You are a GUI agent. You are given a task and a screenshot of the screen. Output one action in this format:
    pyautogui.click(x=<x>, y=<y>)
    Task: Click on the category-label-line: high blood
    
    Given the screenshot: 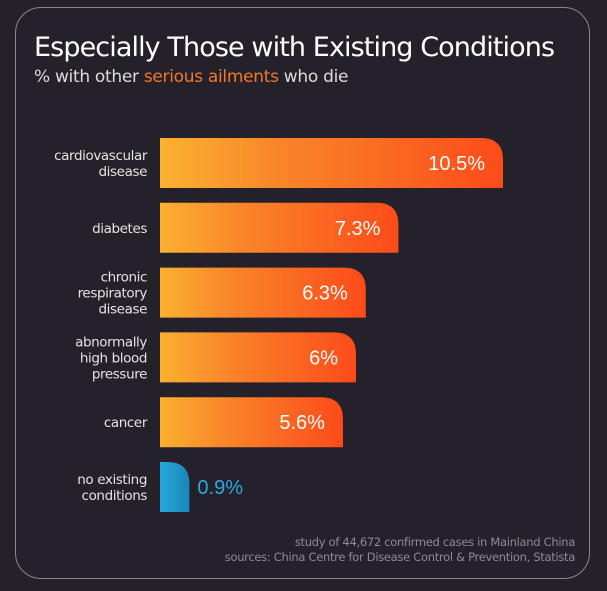 What is the action you would take?
    pyautogui.click(x=113, y=358)
    